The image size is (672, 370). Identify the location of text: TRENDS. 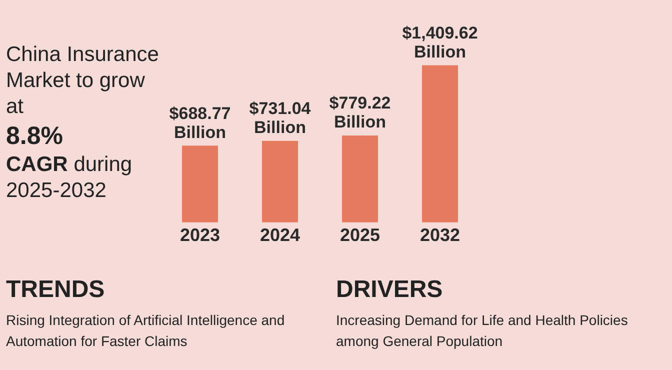
(56, 290).